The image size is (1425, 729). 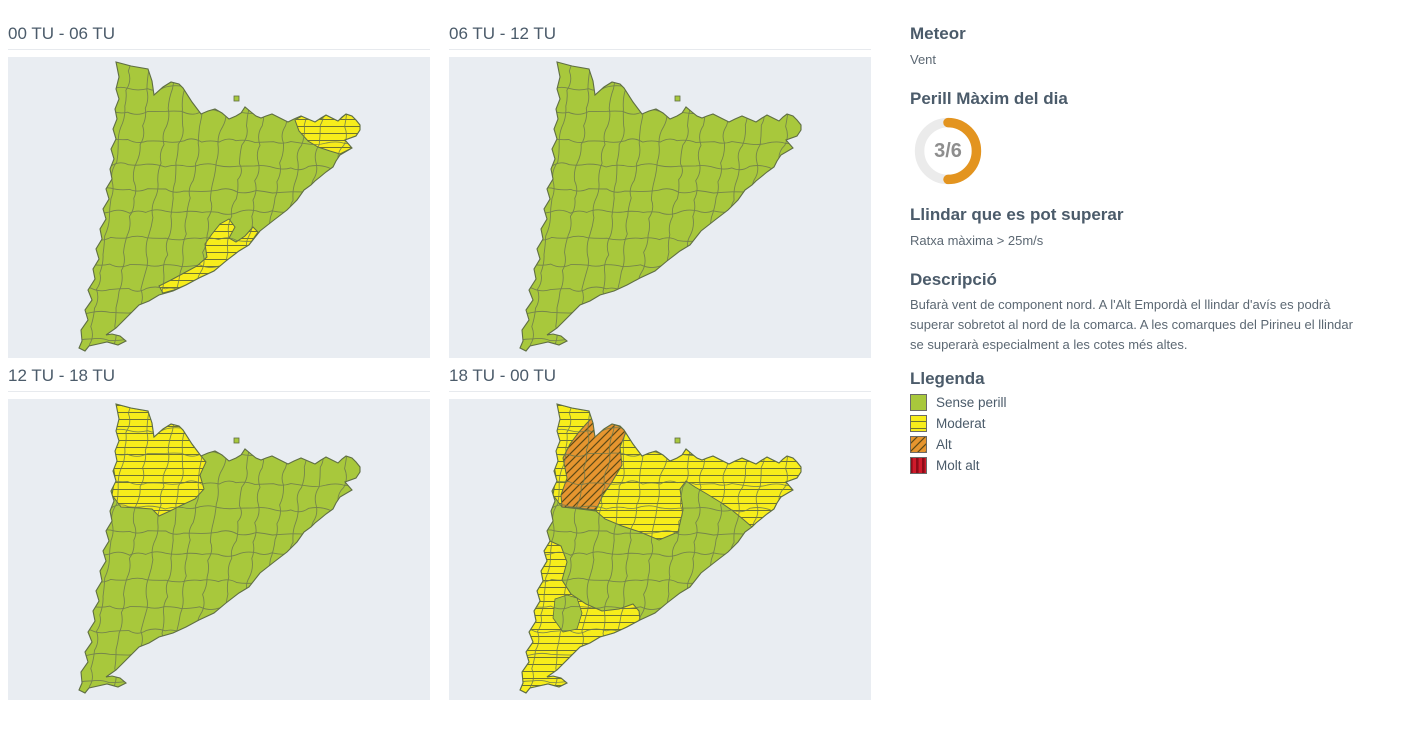 What do you see at coordinates (918, 465) in the screenshot?
I see `legend-swatch-molt-alt` at bounding box center [918, 465].